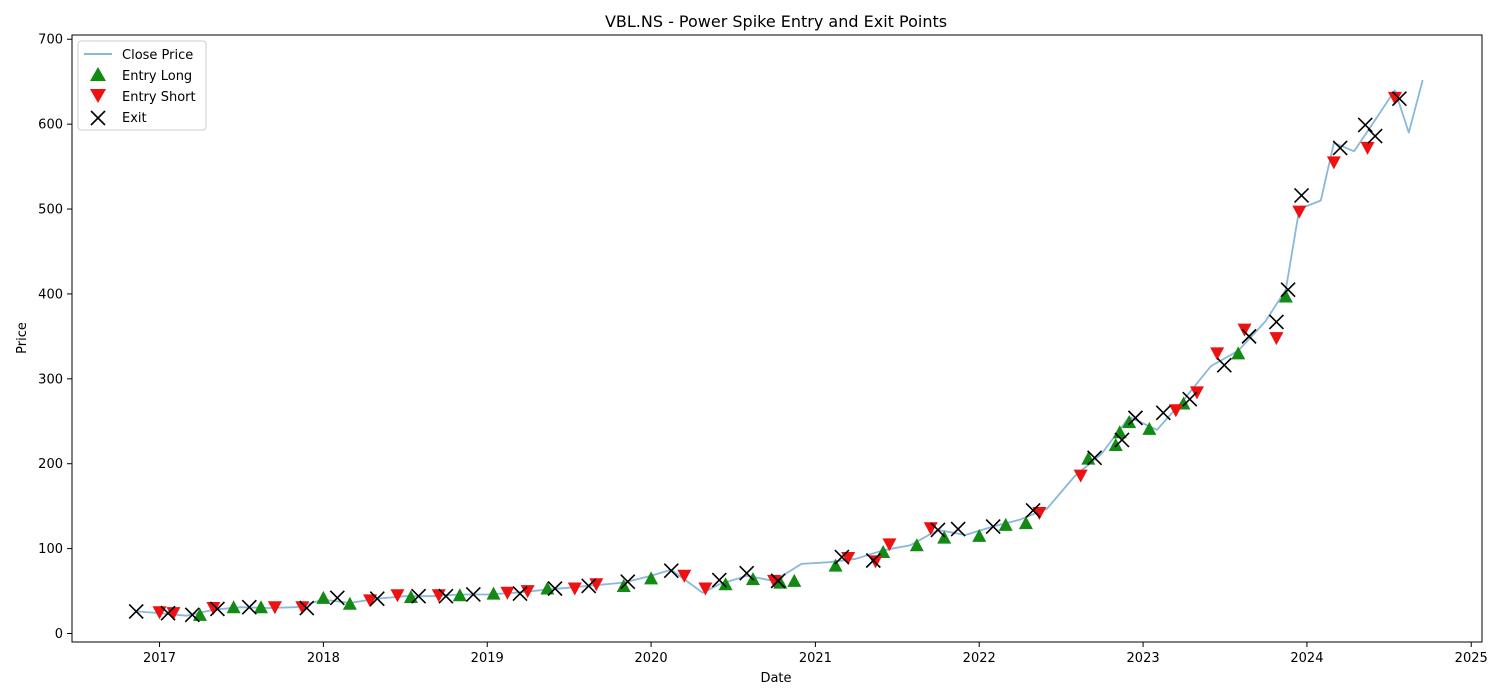 The height and width of the screenshot is (700, 1500). I want to click on x-axis-title: Date, so click(775, 678).